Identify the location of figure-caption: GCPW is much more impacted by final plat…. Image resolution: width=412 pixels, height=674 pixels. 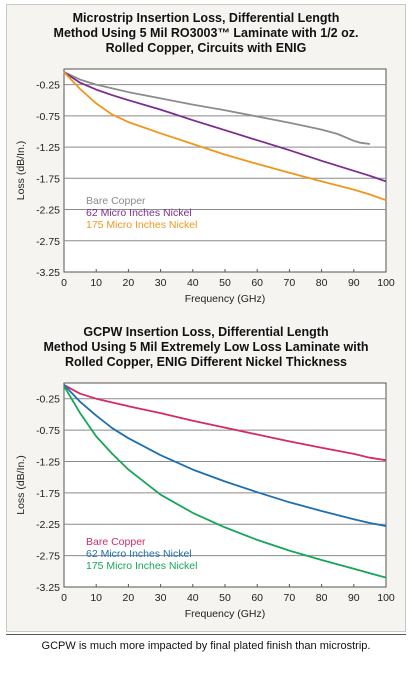
(206, 646).